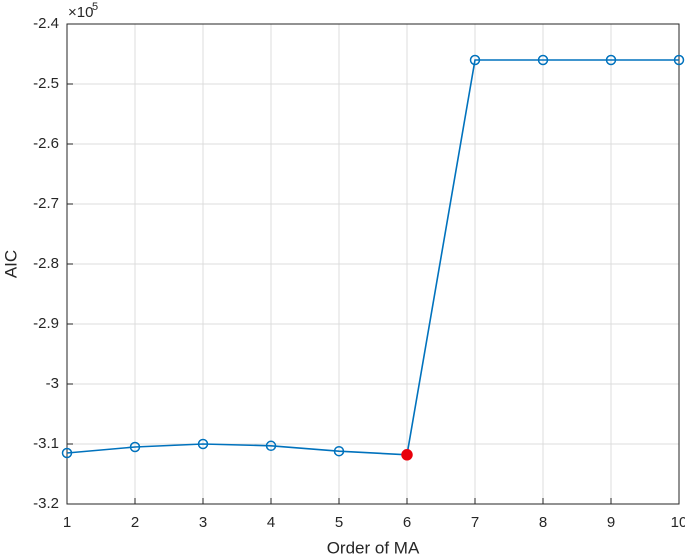 This screenshot has height=559, width=685. I want to click on x-tick-label: 9, so click(611, 522).